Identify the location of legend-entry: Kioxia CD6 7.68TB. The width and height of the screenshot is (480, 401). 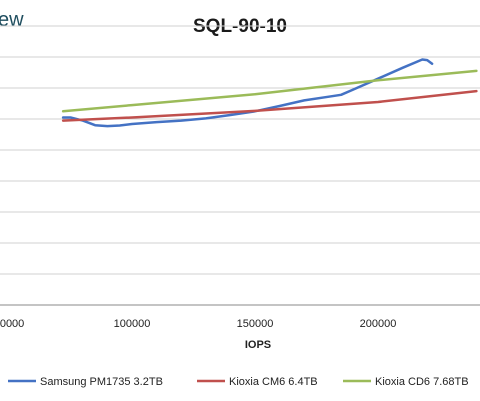
(422, 382).